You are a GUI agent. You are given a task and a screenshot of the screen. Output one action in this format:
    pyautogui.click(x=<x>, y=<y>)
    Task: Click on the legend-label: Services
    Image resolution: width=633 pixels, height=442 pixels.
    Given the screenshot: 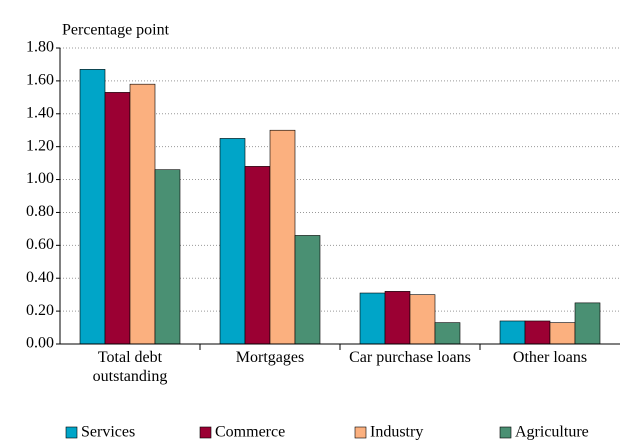 What is the action you would take?
    pyautogui.click(x=108, y=432)
    